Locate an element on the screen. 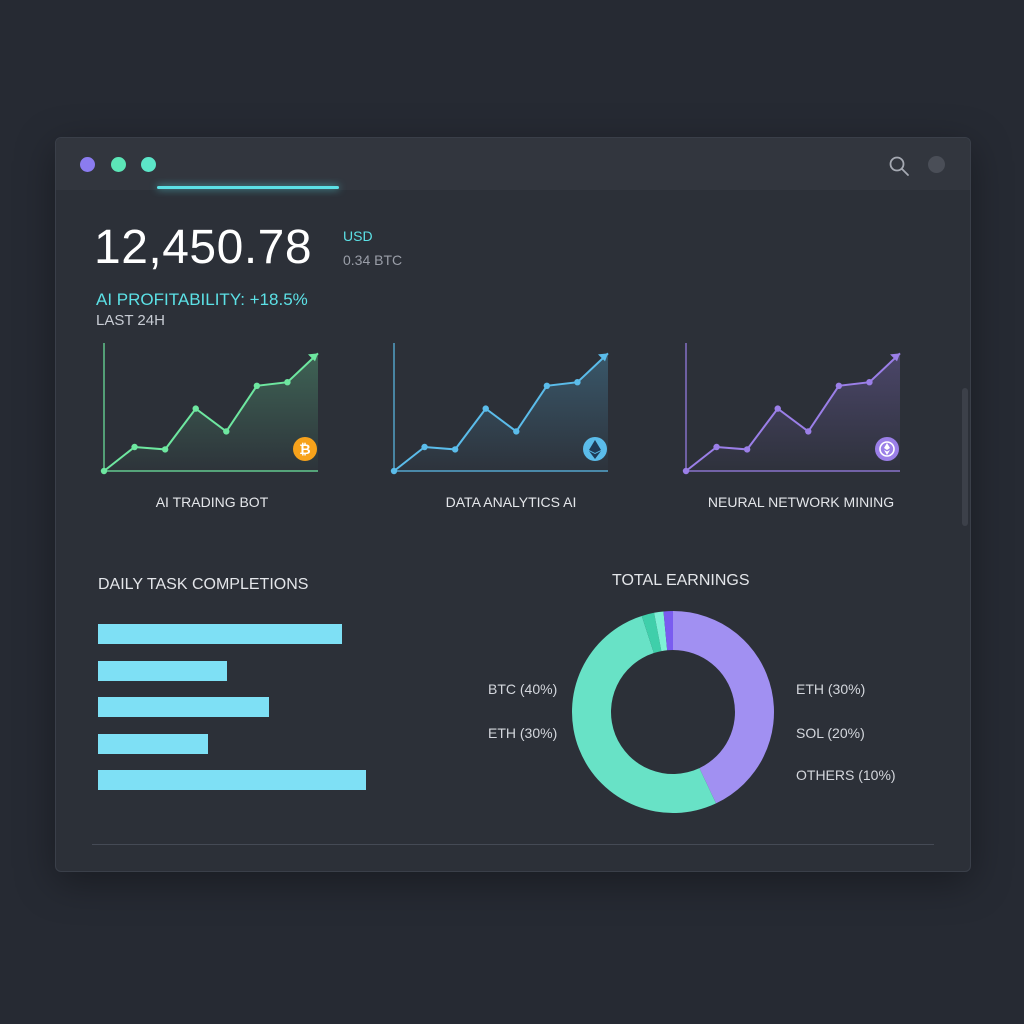 This screenshot has height=1024, width=1024. bitcoin-icon: ₿ is located at coordinates (305, 449).